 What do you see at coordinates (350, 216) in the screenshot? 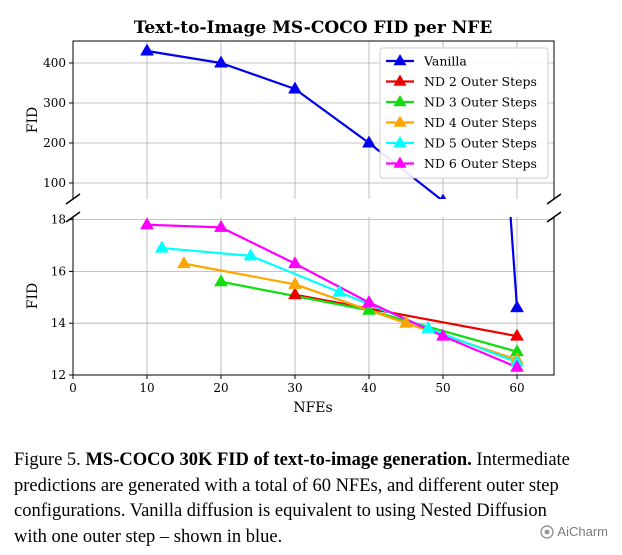
I see `series-line-nd-4-outer-steps-top` at bounding box center [350, 216].